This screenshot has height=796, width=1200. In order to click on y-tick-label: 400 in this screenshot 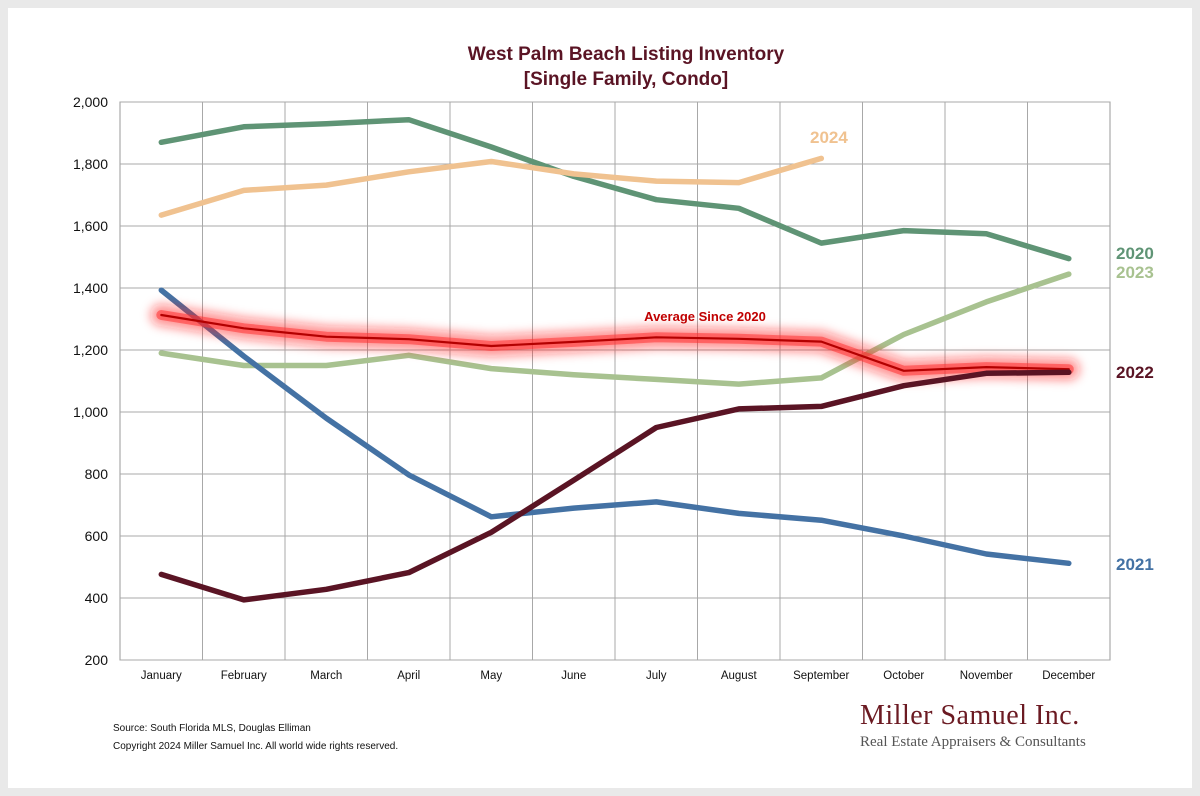, I will do `click(97, 598)`.